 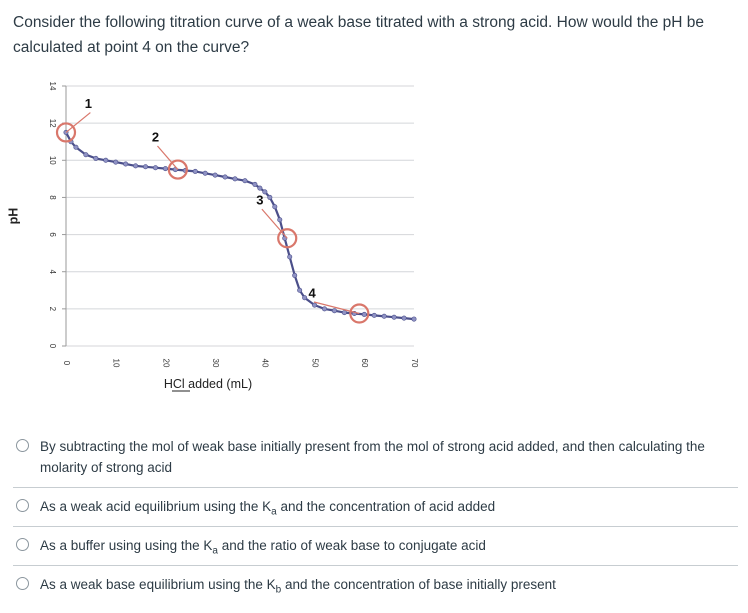 What do you see at coordinates (215, 363) in the screenshot?
I see `x-tick-label: 30` at bounding box center [215, 363].